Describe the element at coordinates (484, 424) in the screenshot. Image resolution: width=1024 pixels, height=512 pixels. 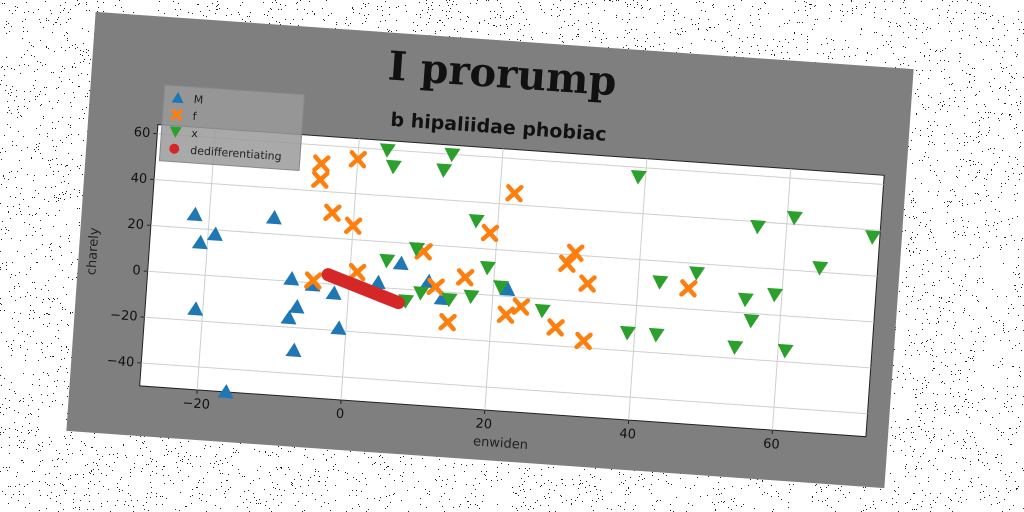
I see `x-tick-label: 20` at that location.